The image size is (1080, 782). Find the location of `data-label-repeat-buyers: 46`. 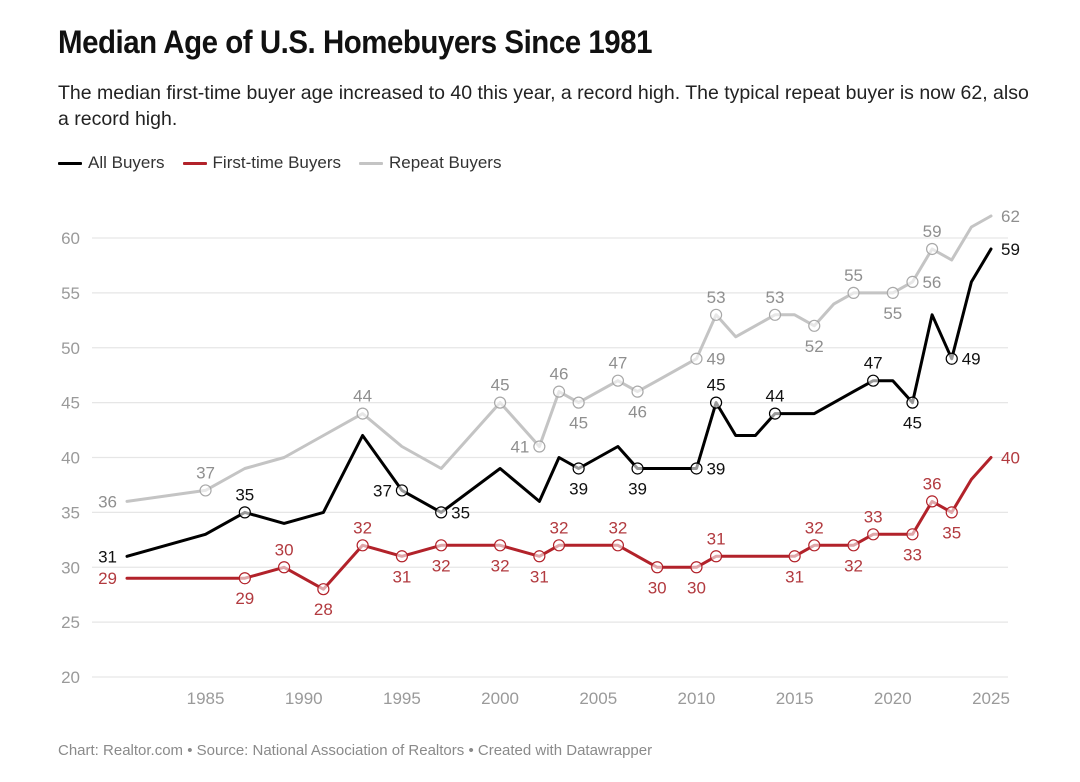

data-label-repeat-buyers: 46 is located at coordinates (637, 412).